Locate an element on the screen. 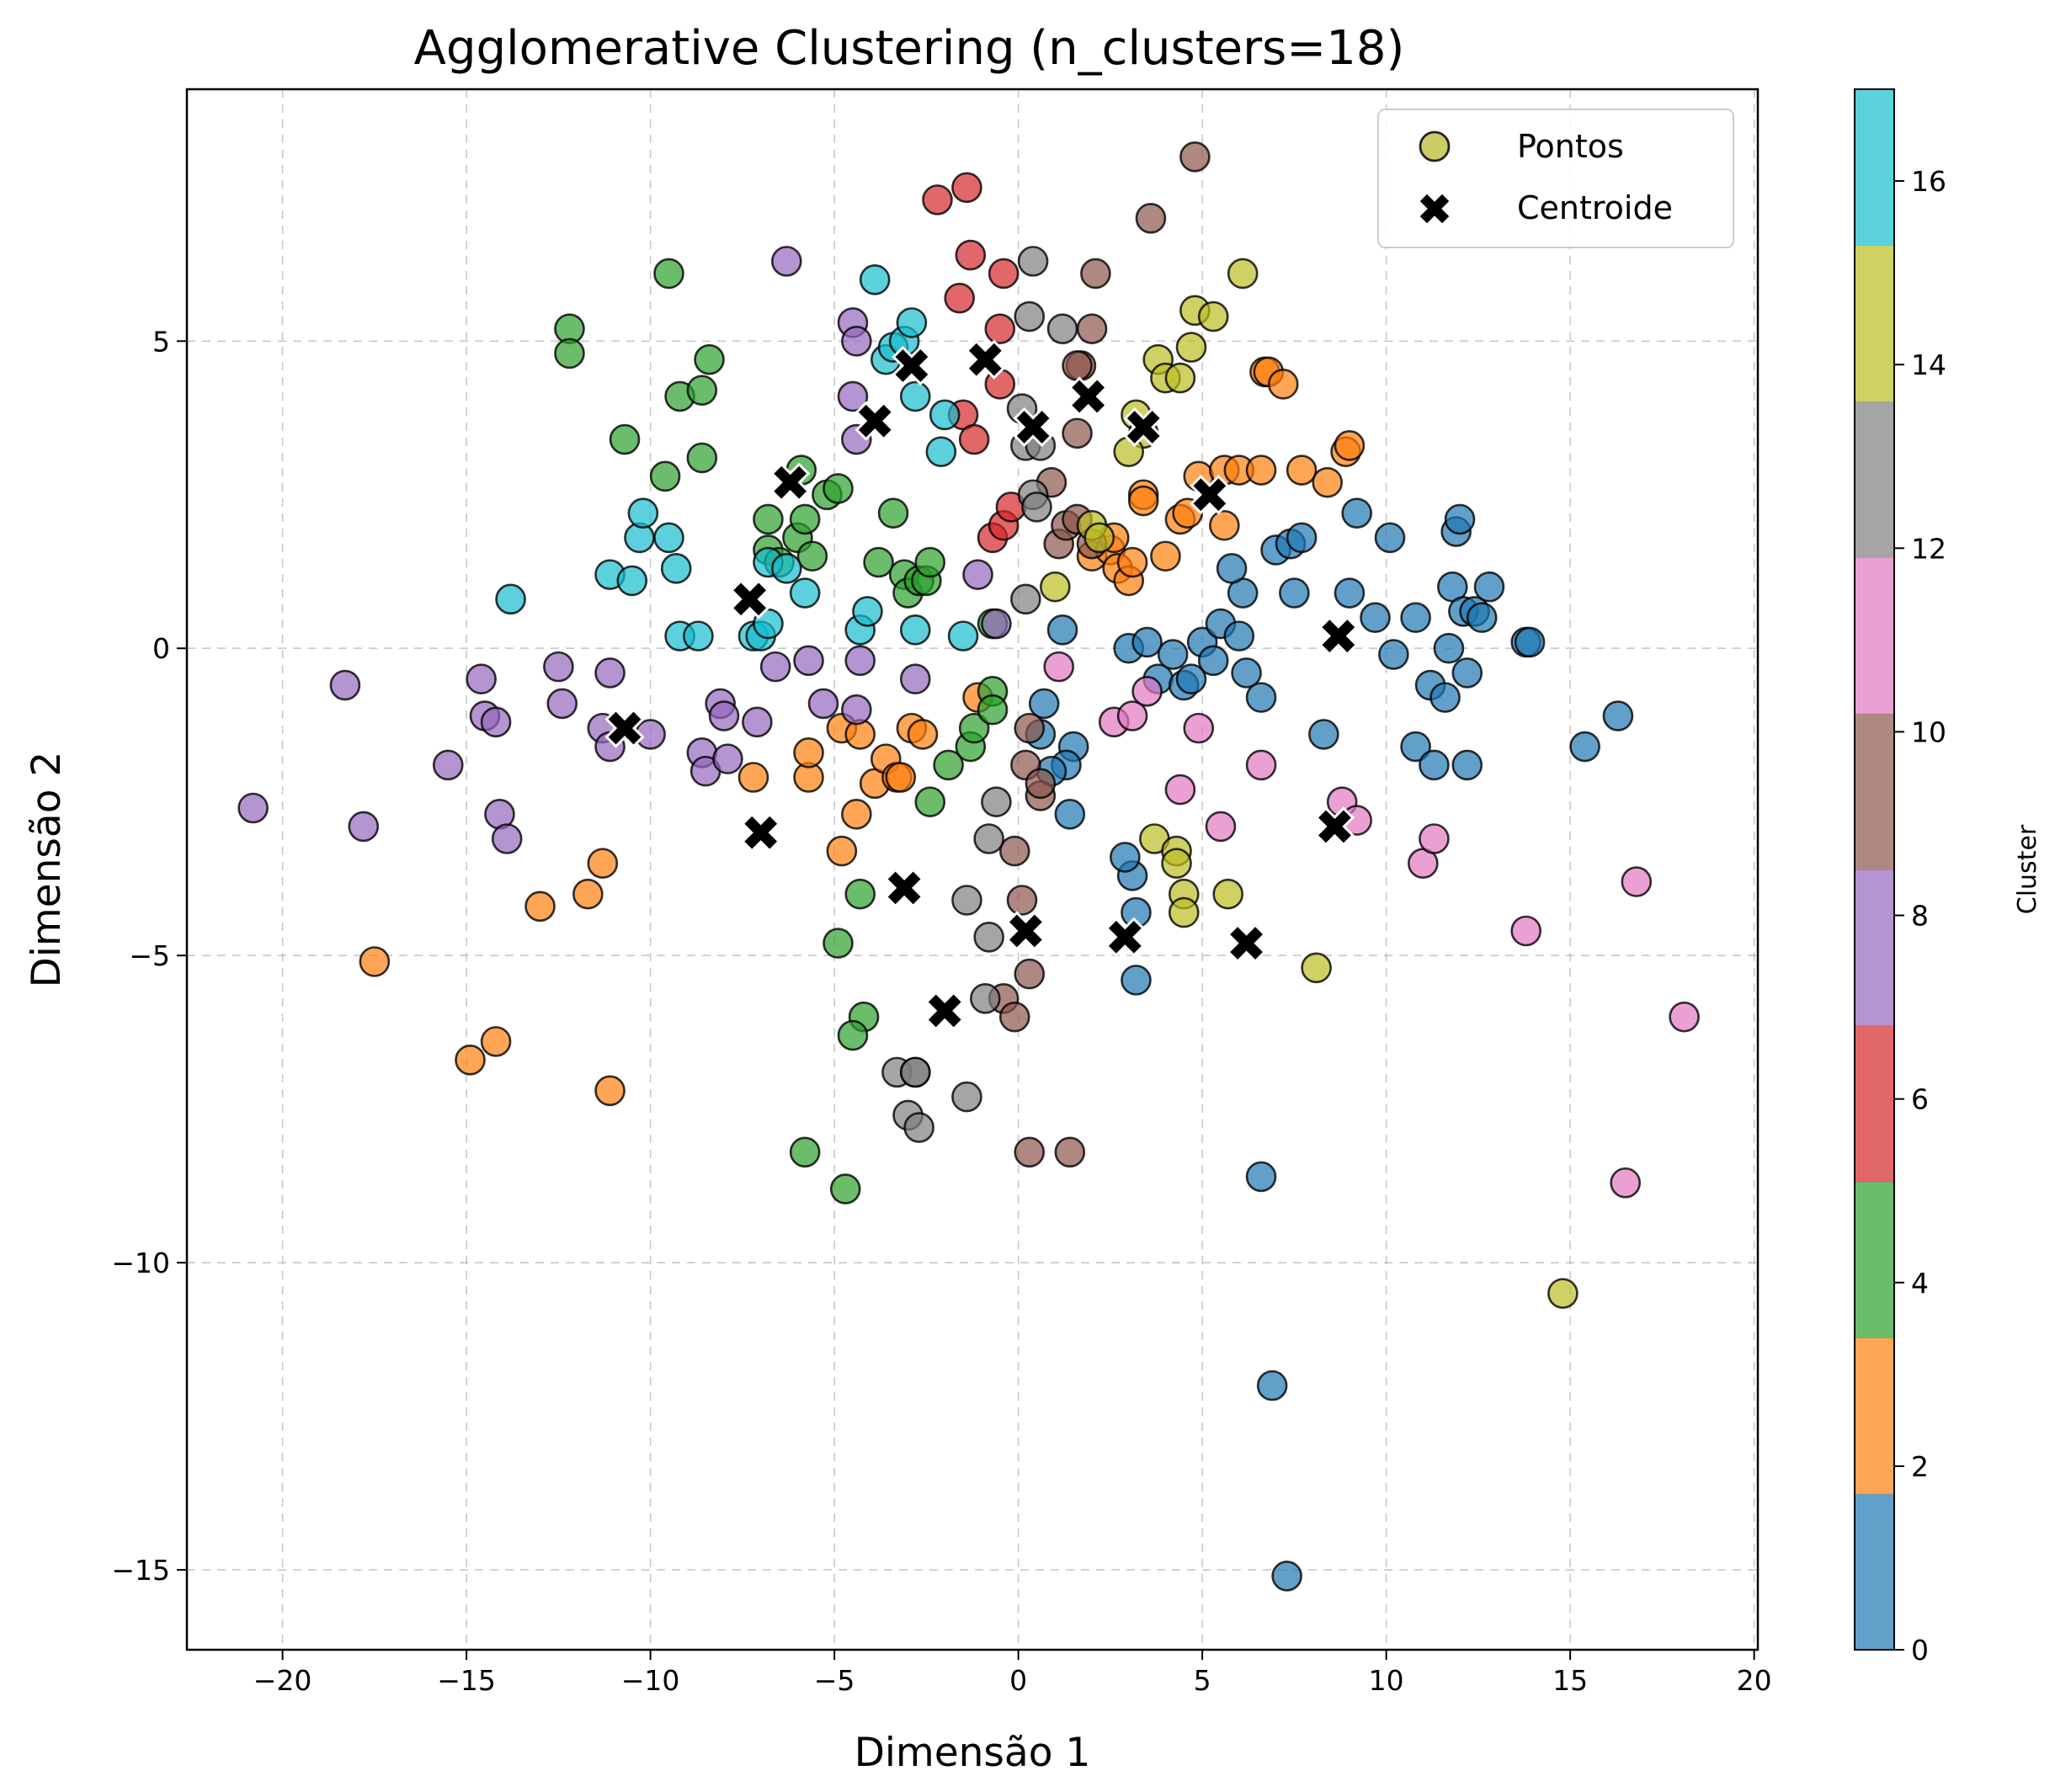 Image resolution: width=2071 pixels, height=1792 pixels. legend-box is located at coordinates (1555, 179).